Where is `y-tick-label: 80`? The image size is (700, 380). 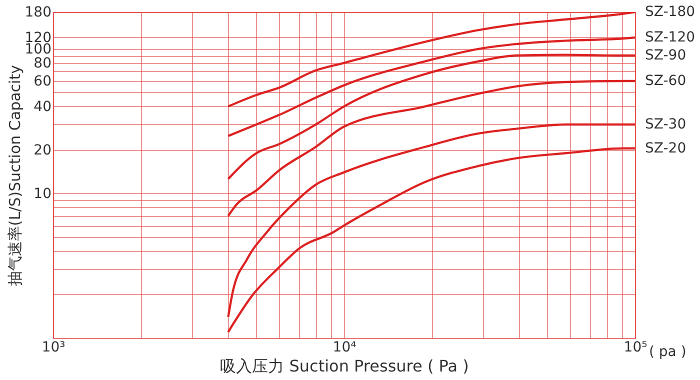
y-tick-label: 80 is located at coordinates (43, 63).